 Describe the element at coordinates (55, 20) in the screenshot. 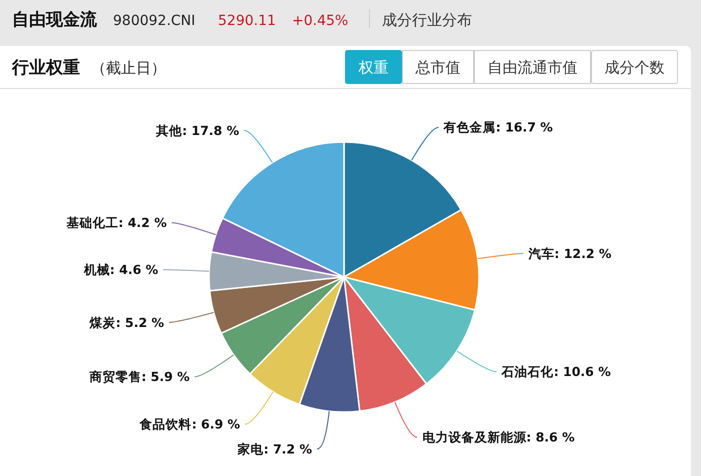

I see `text: 自由现金流` at that location.